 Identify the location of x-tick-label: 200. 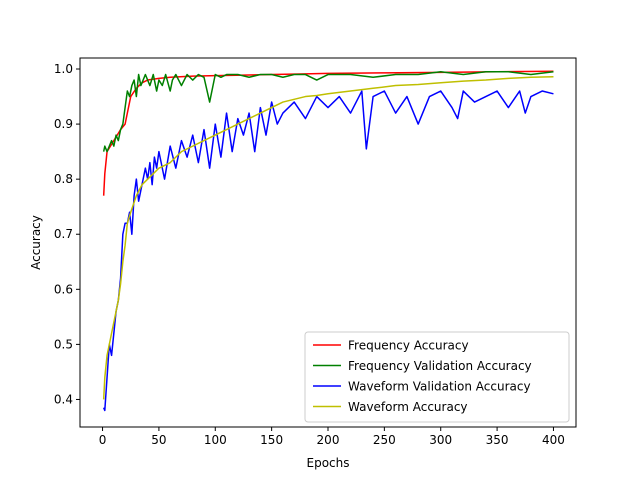
(328, 440).